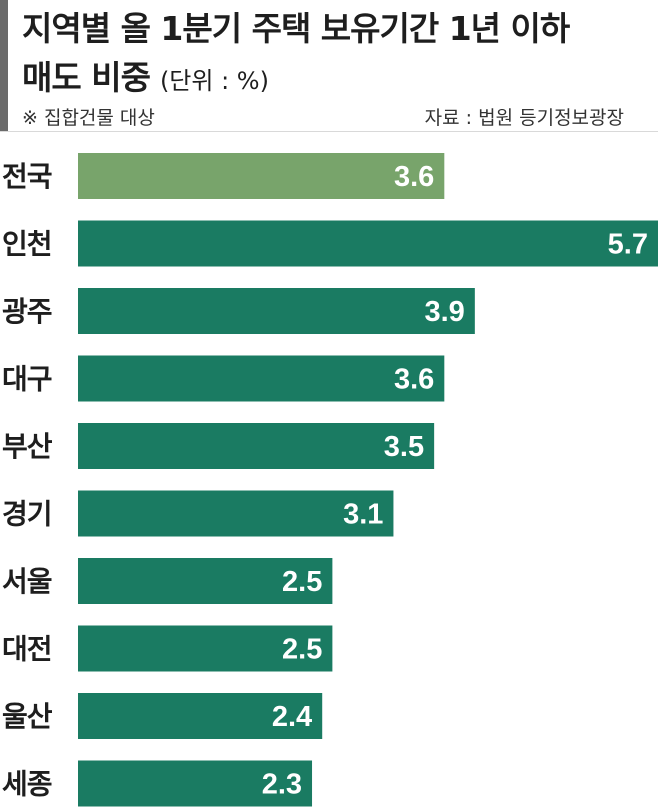 The width and height of the screenshot is (658, 807). Describe the element at coordinates (302, 650) in the screenshot. I see `value-label-8: 2.5` at that location.